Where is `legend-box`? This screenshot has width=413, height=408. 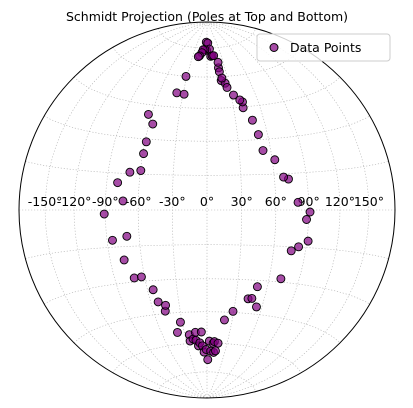
legend-box is located at coordinates (323, 47).